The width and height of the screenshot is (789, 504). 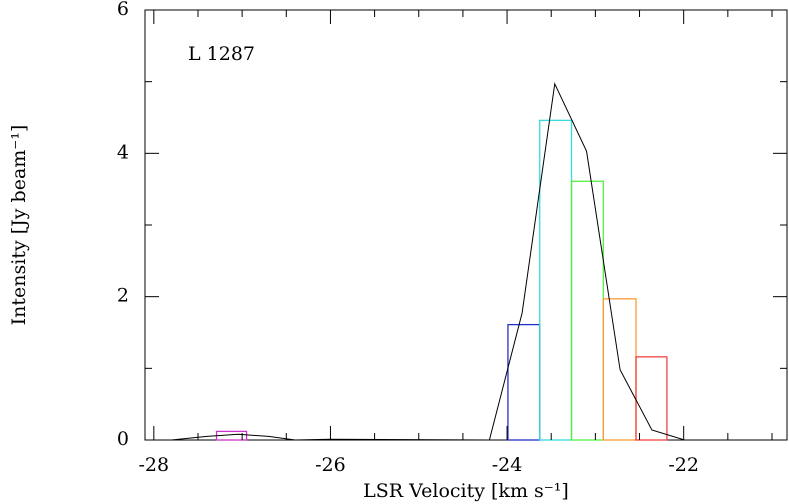 What do you see at coordinates (154, 465) in the screenshot?
I see `x-tick-label: -28` at bounding box center [154, 465].